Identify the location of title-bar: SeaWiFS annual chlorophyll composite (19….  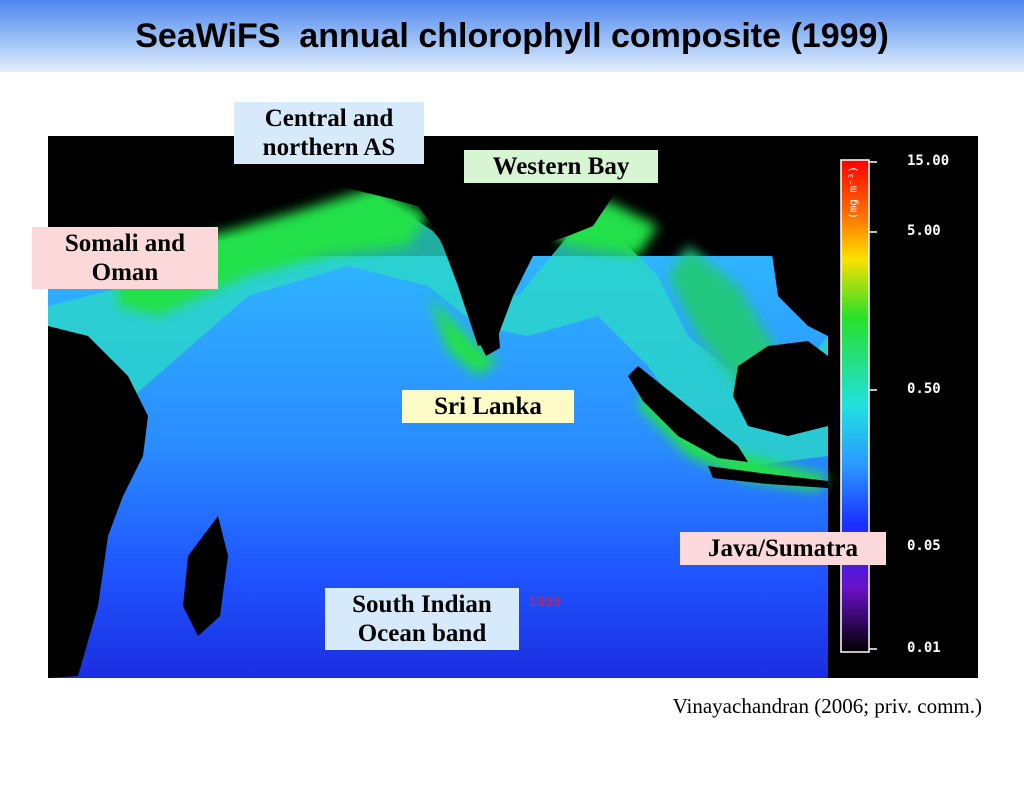
(512, 36).